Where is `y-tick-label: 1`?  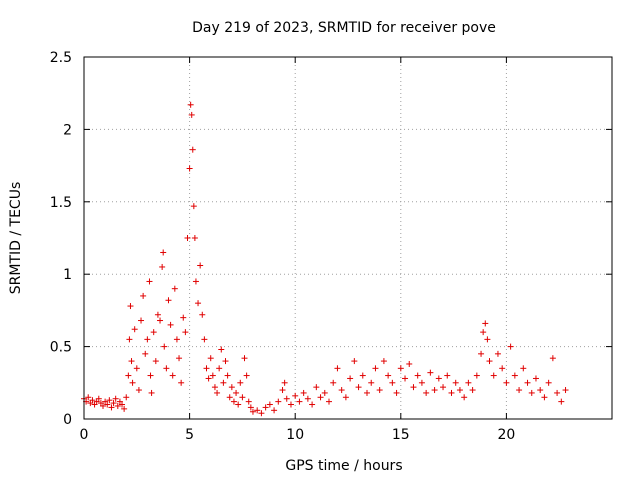 y-tick-label: 1 is located at coordinates (67, 275).